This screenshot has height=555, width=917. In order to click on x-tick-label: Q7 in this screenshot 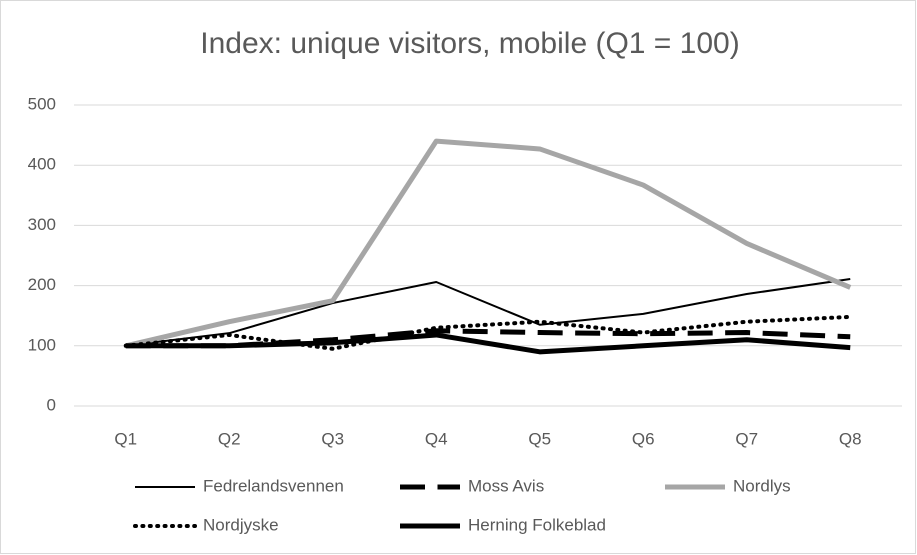, I will do `click(746, 438)`.